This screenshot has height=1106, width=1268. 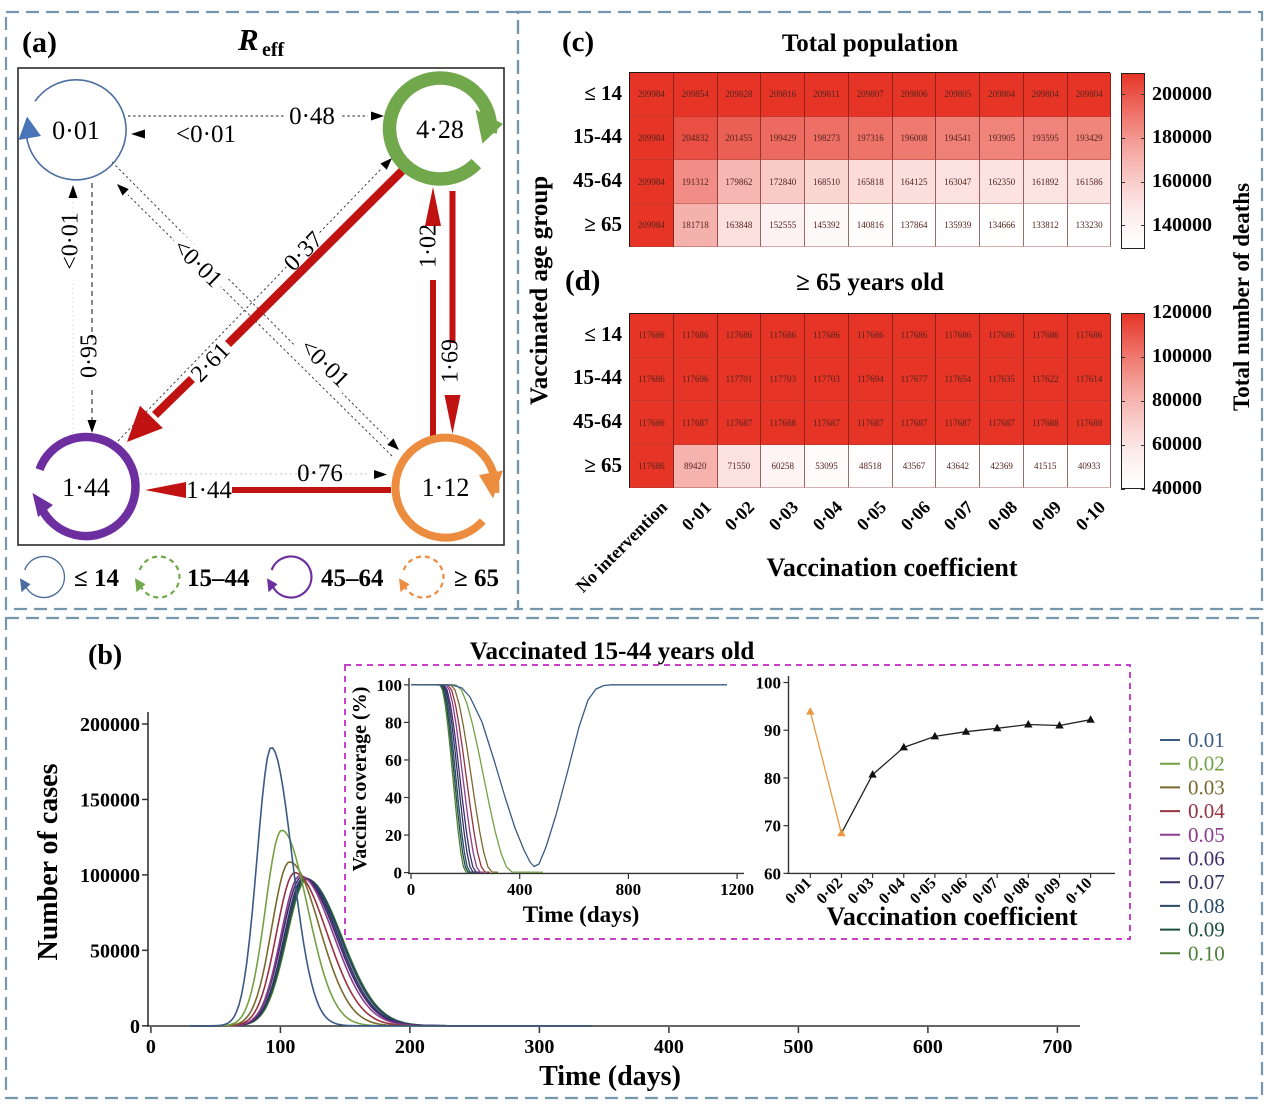 What do you see at coordinates (928, 1047) in the screenshot?
I see `svg-text: 600` at bounding box center [928, 1047].